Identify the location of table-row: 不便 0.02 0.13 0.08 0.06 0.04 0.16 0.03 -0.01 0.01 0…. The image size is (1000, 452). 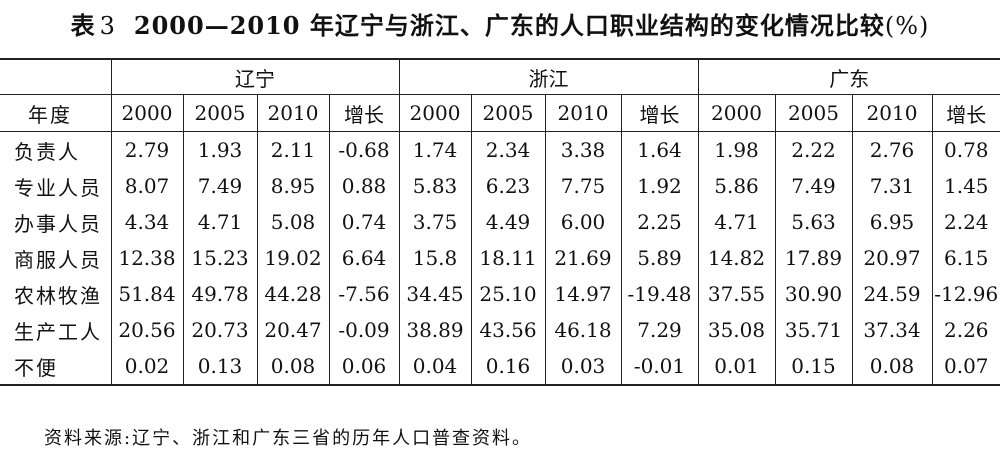
(500, 367).